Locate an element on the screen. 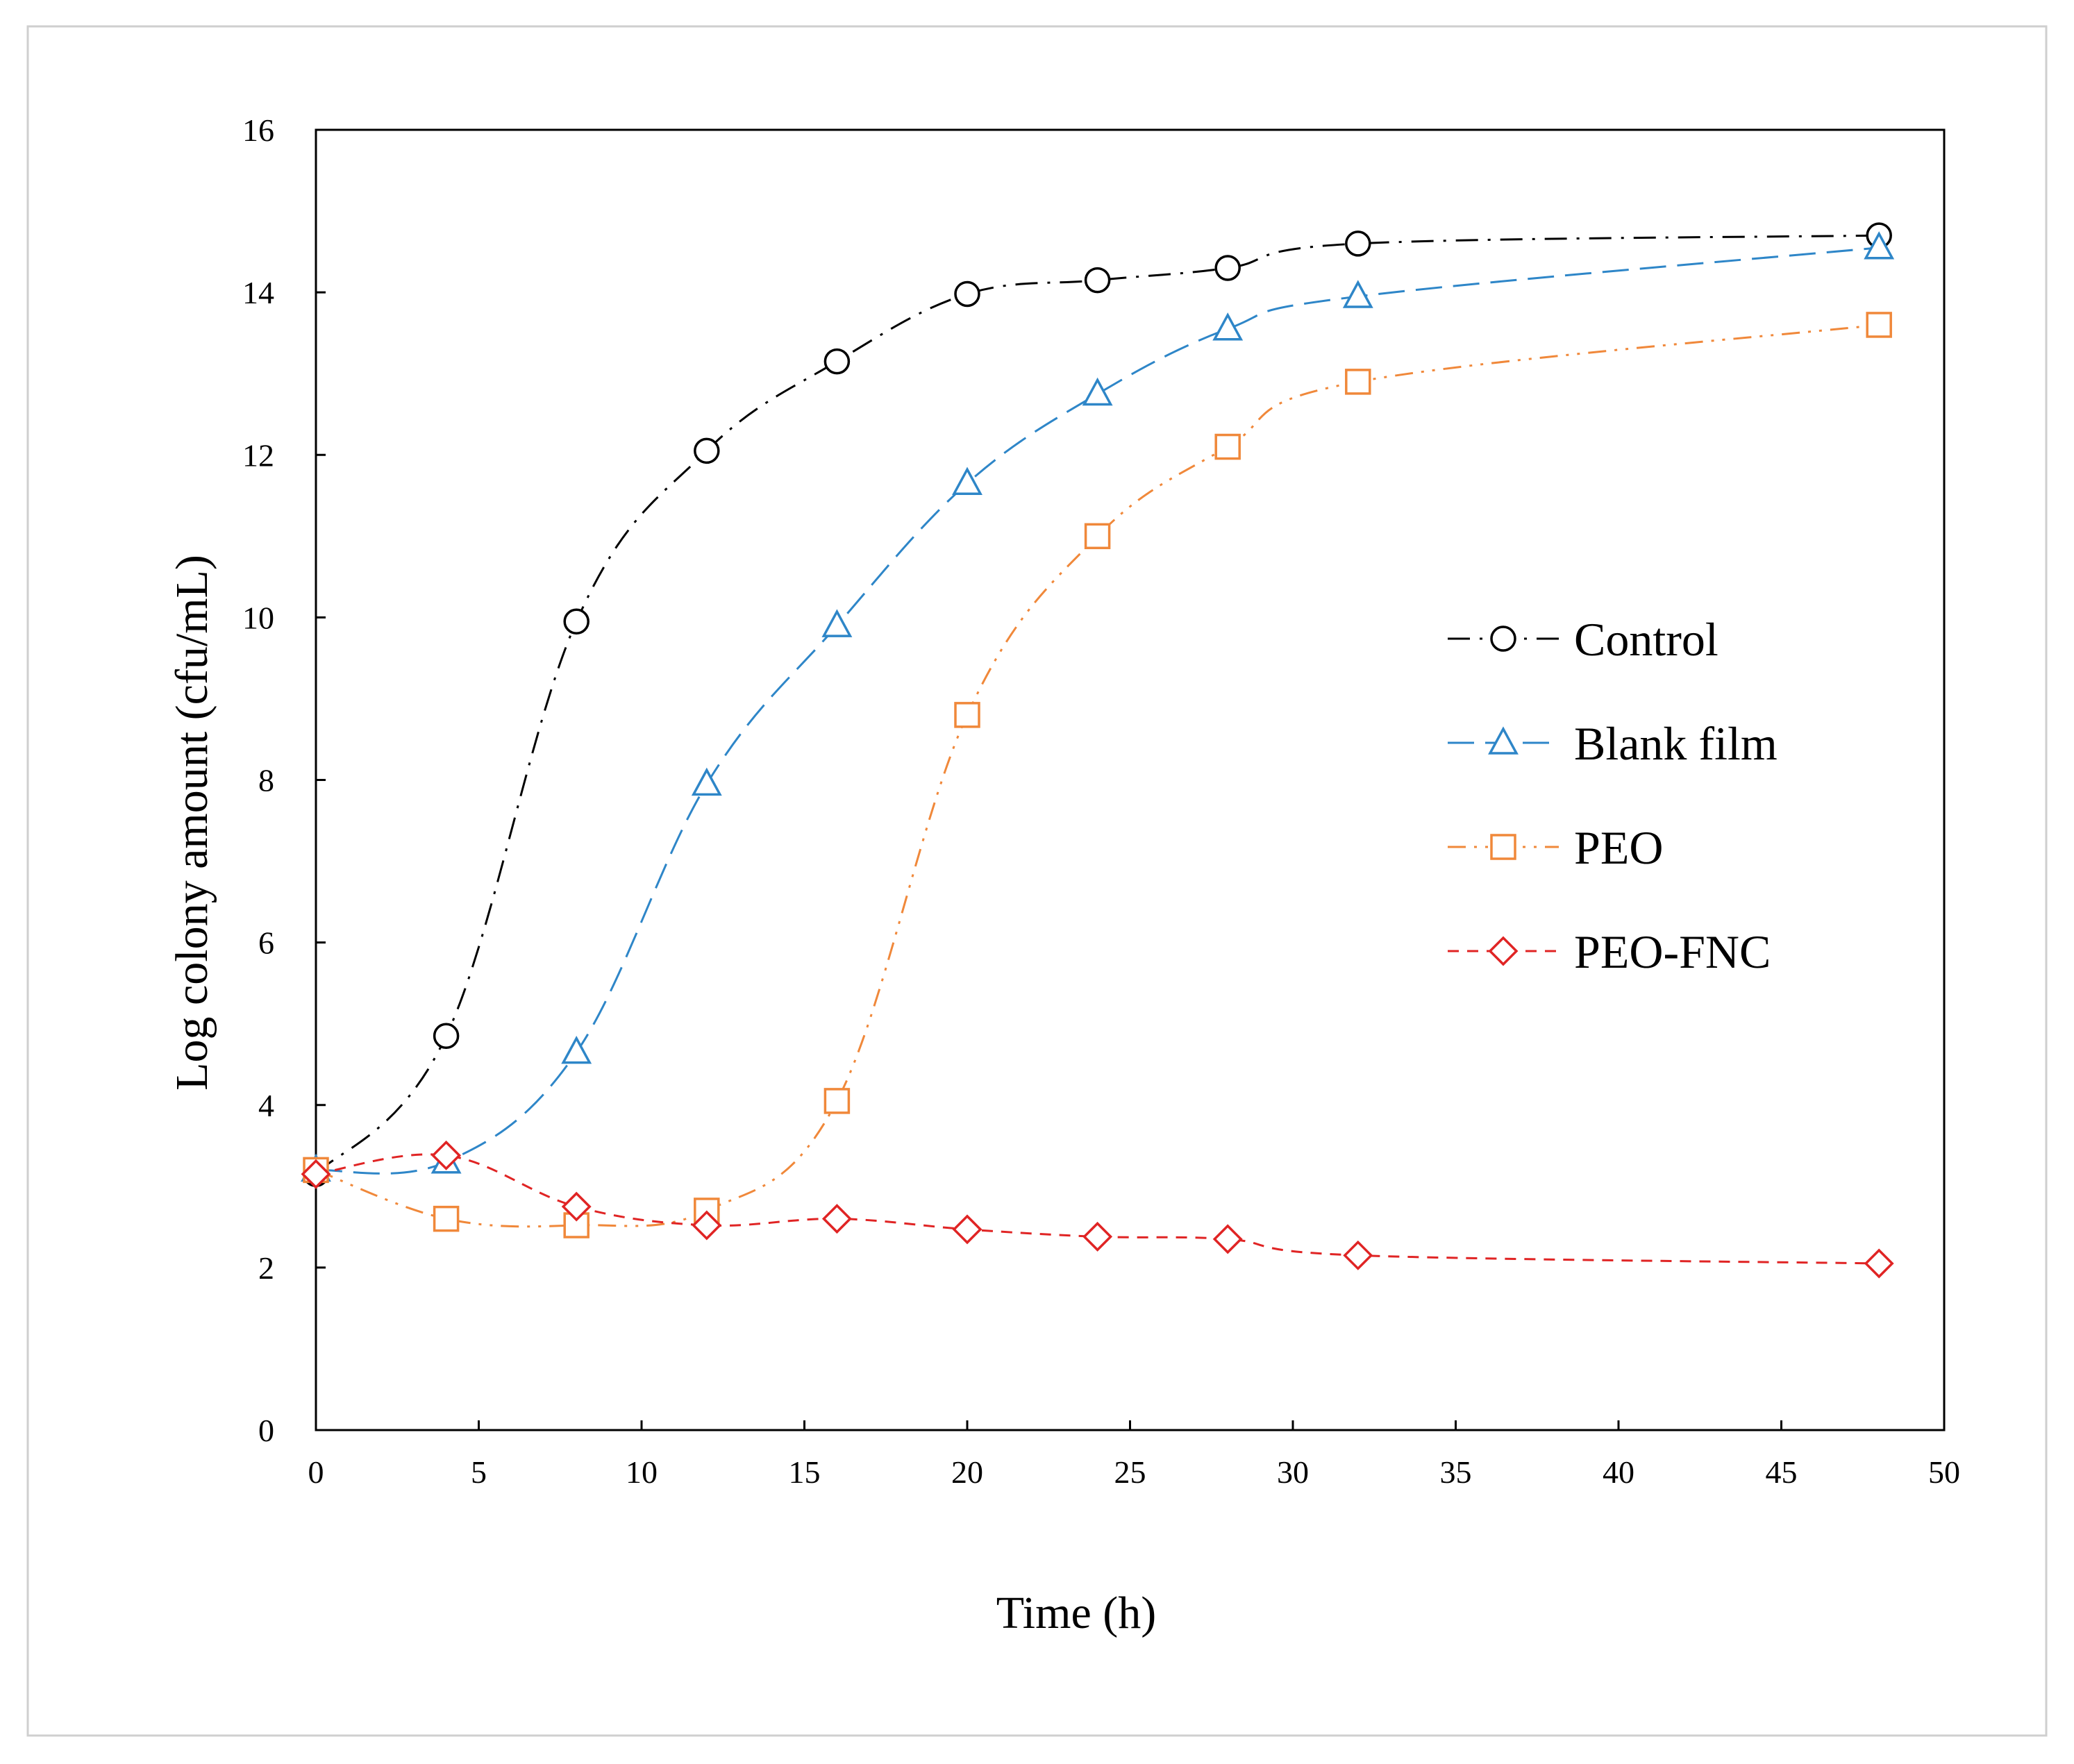  x-tick-label: 0 is located at coordinates (316, 1472).